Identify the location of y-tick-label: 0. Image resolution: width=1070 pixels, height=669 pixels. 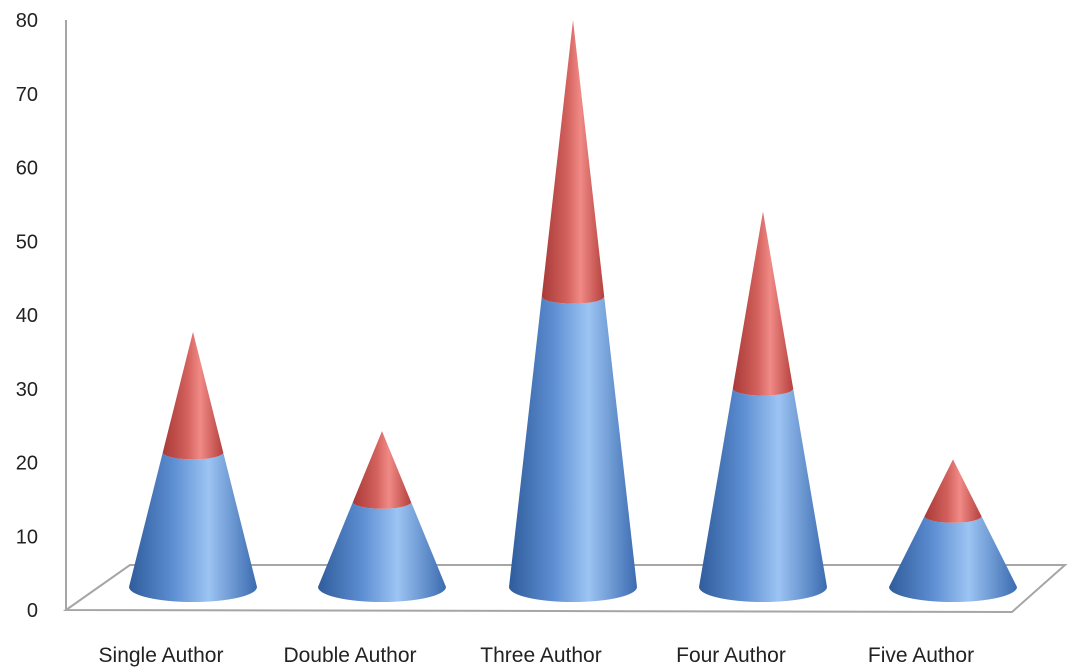
(32, 611).